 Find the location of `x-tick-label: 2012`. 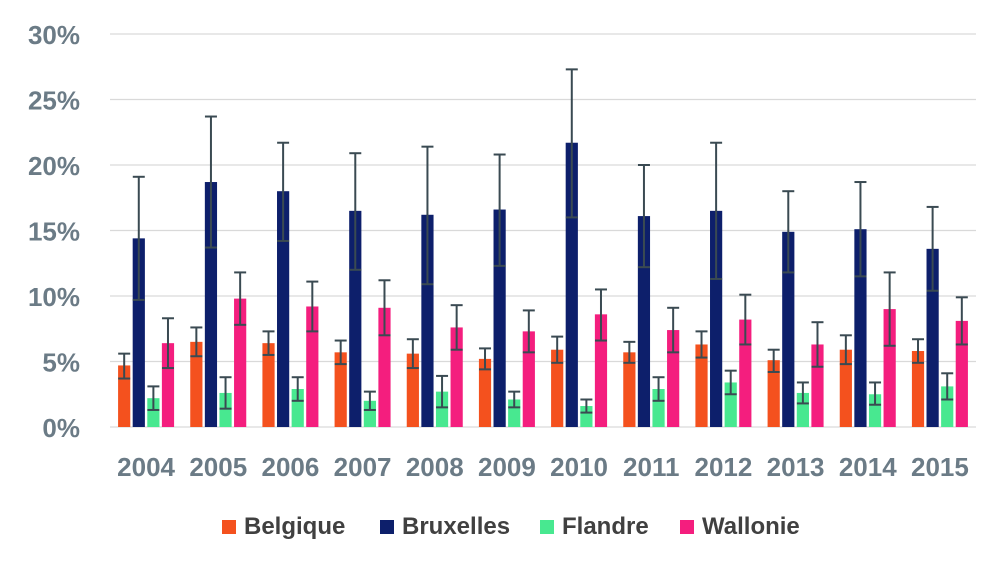

x-tick-label: 2012 is located at coordinates (723, 467).